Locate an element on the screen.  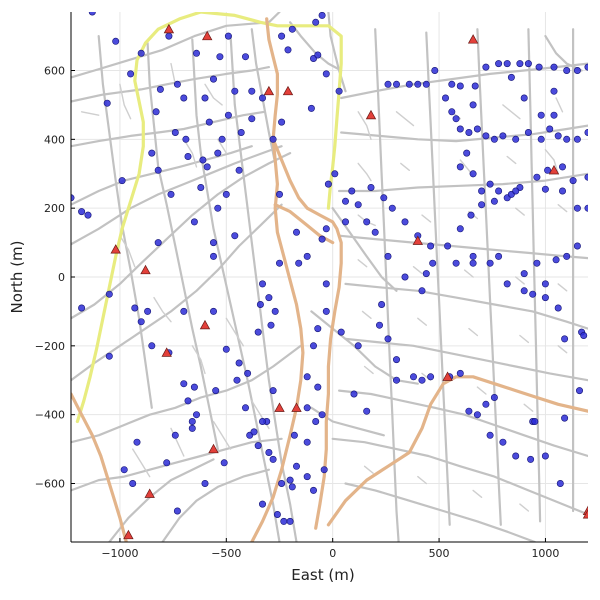
y-tick-label: 200 is located at coordinates (54, 208).